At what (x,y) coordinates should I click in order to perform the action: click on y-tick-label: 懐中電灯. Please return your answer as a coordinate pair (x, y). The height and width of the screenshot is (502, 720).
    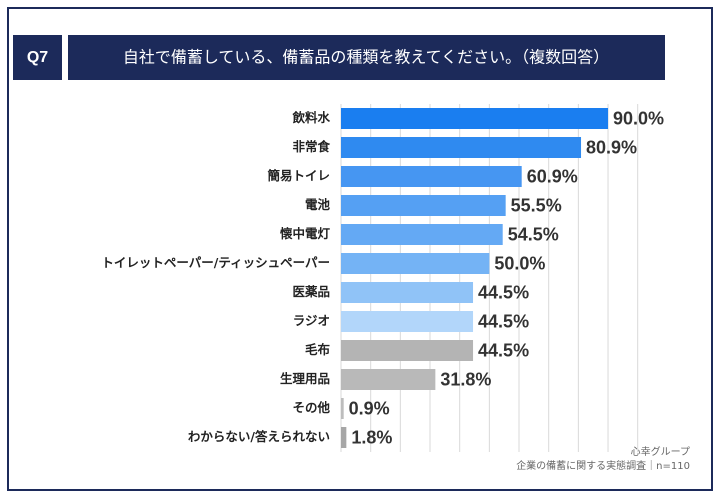
    Looking at the image, I should click on (305, 233).